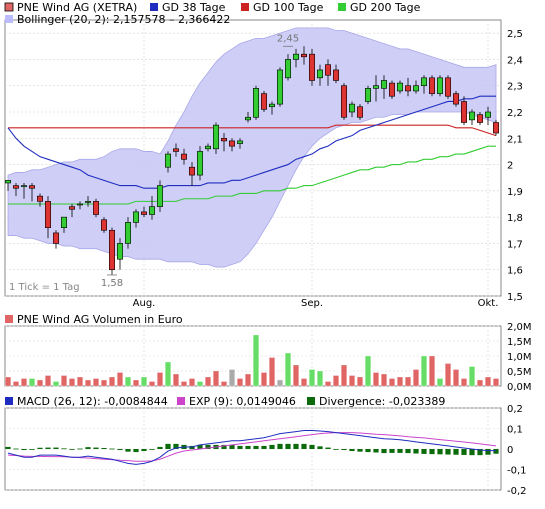 Image resolution: width=545 pixels, height=509 pixels. What do you see at coordinates (510, 450) in the screenshot?
I see `macd-tick-label: 0` at bounding box center [510, 450].